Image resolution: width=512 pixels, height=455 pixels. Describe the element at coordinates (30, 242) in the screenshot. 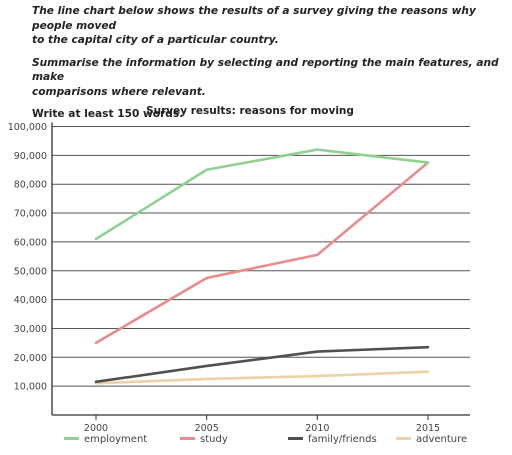

I see `y-tick-label: 60,000` at that location.